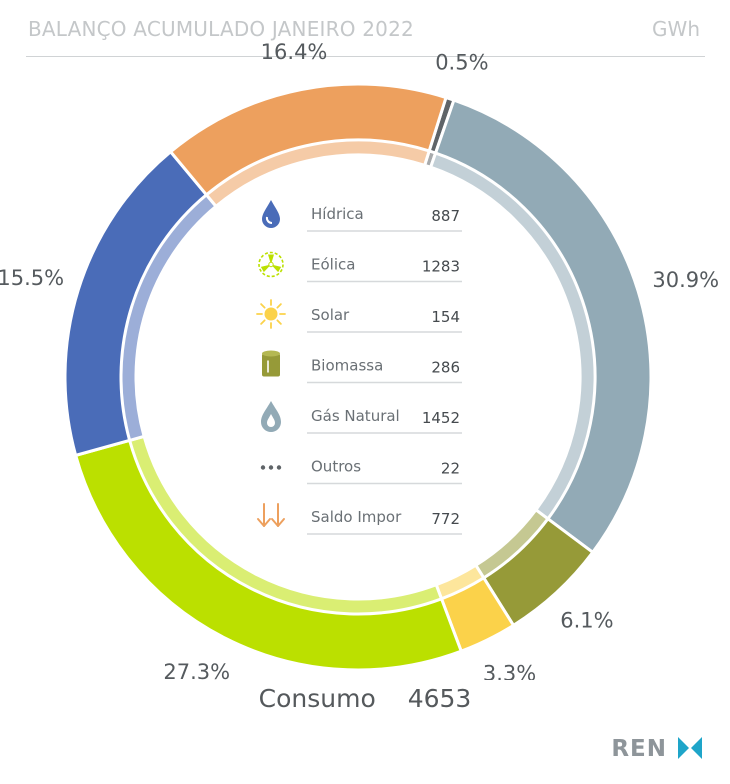 The image size is (730, 784). Describe the element at coordinates (450, 469) in the screenshot. I see `legend-value: 22` at that location.